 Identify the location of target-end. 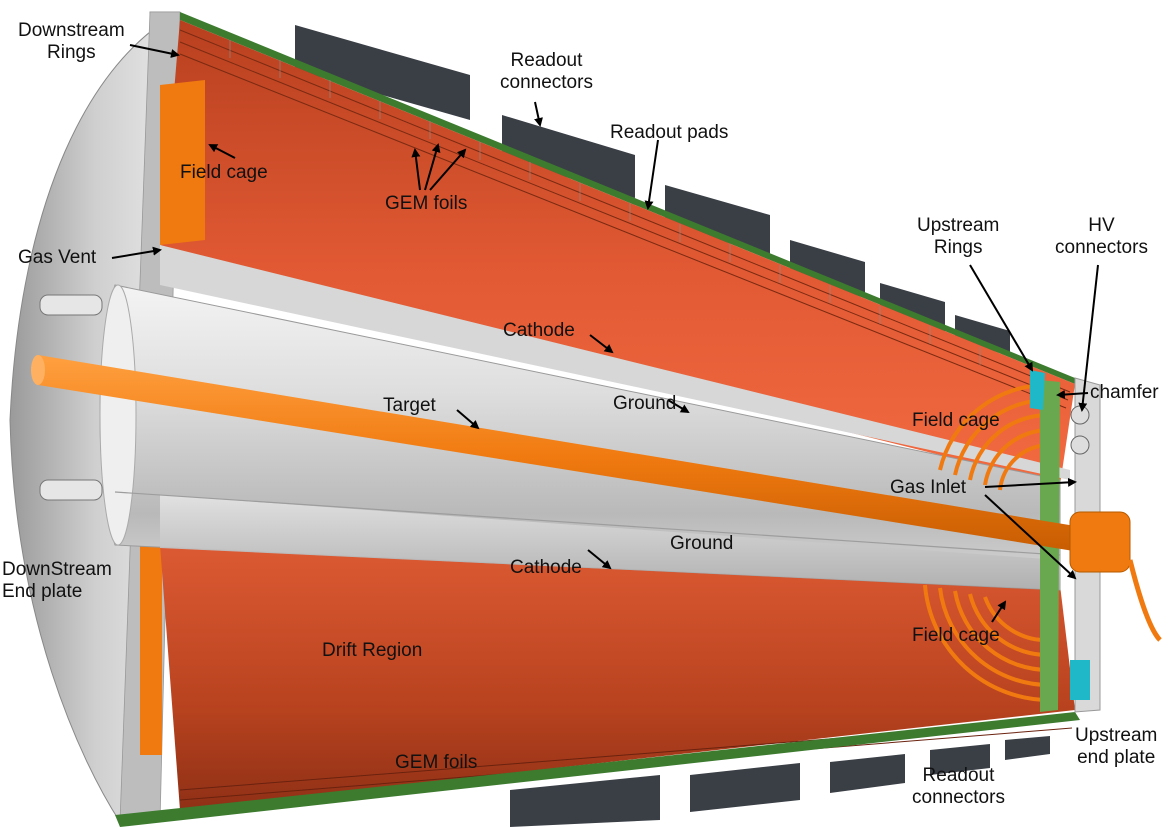
(38, 370).